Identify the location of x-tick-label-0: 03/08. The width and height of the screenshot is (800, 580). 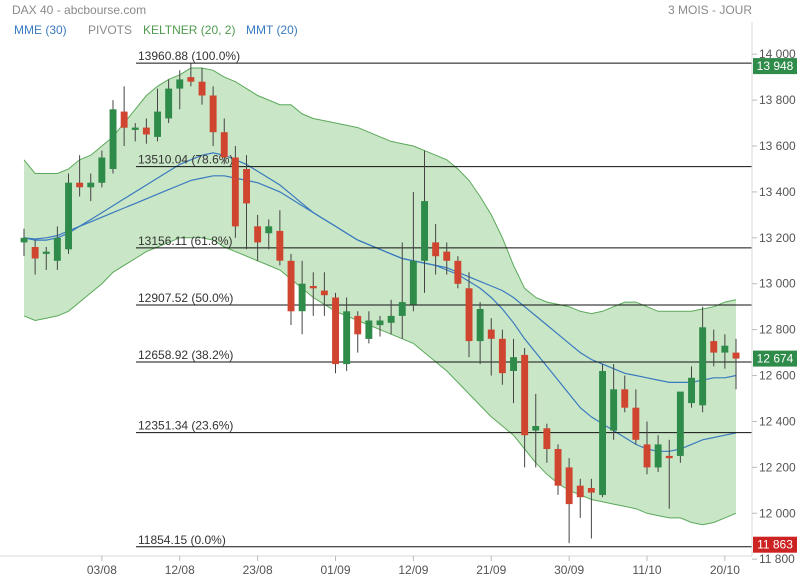
(102, 570).